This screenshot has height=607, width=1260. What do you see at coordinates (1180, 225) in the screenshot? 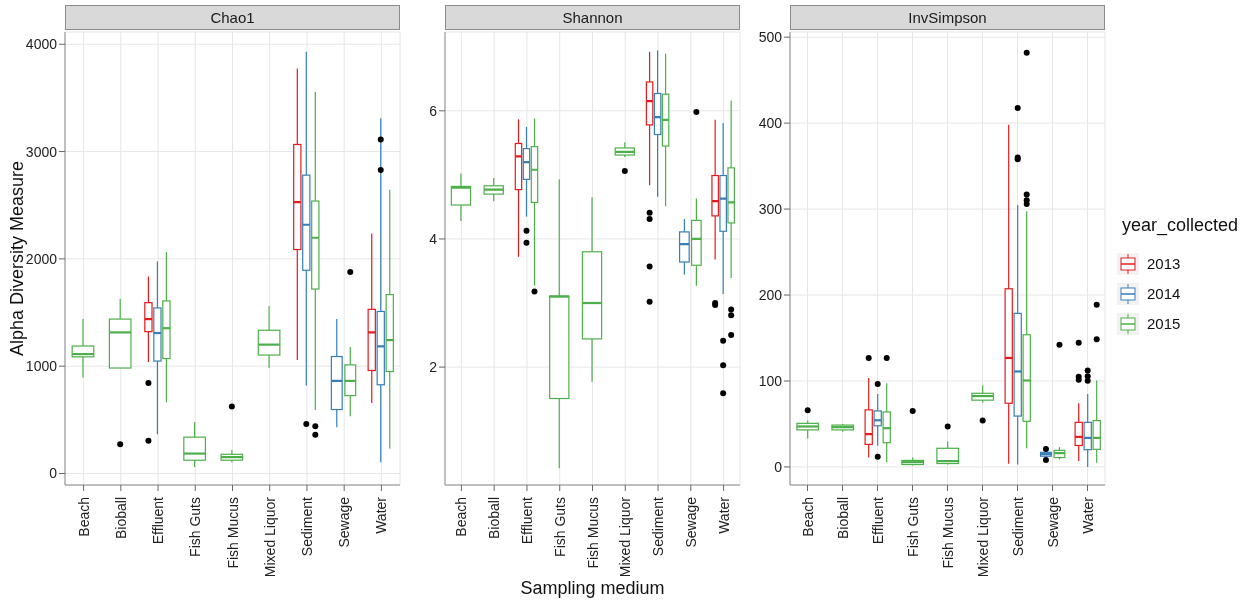
I see `legend-title: year_collected` at bounding box center [1180, 225].